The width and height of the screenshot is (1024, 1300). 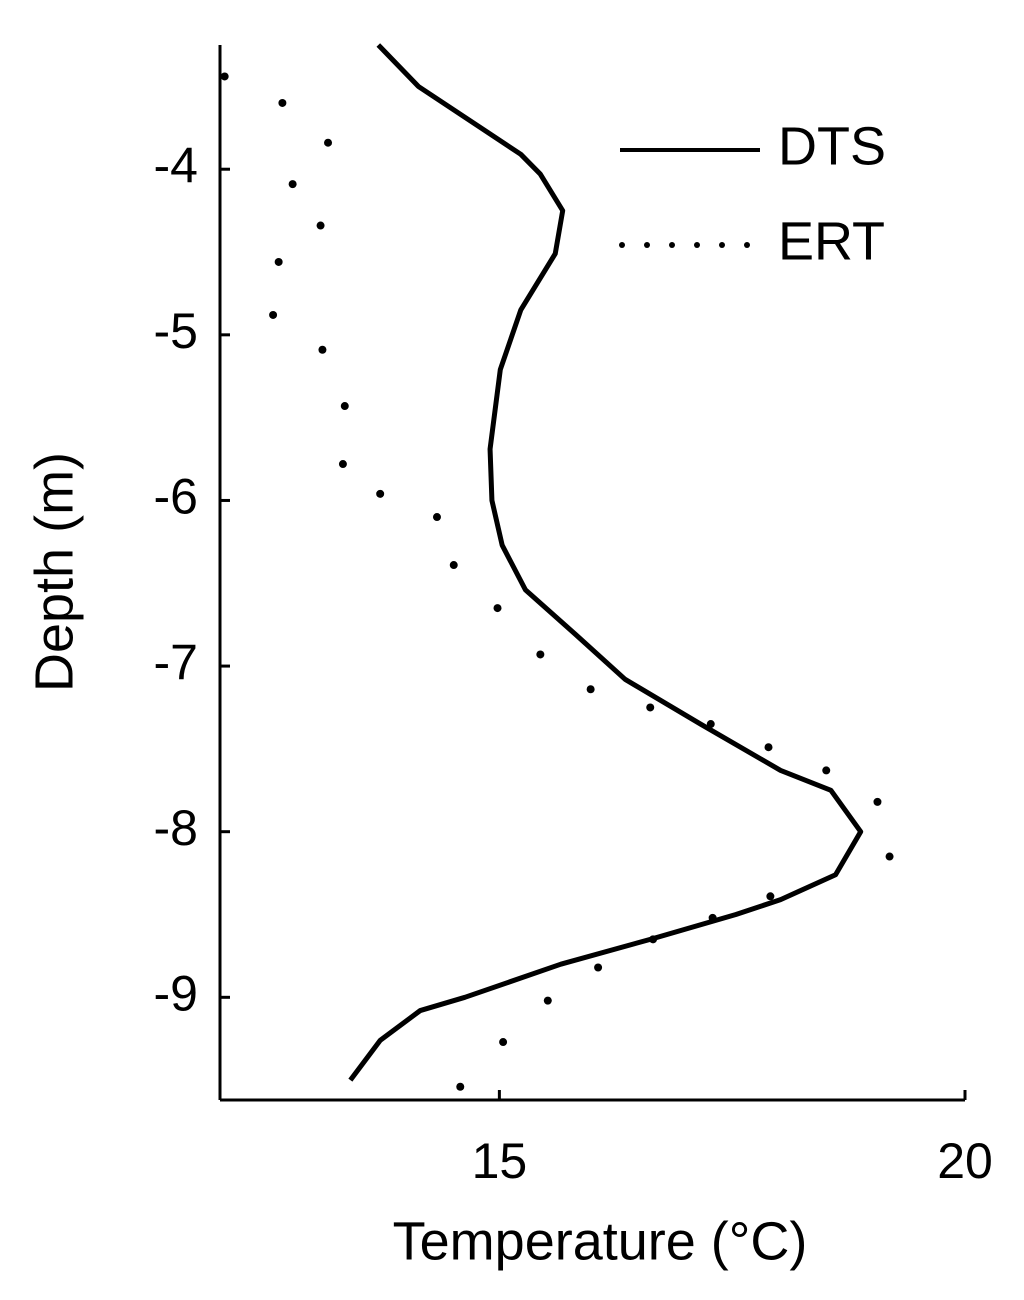 I want to click on x-axis-label: Temperature (°C), so click(x=600, y=1241).